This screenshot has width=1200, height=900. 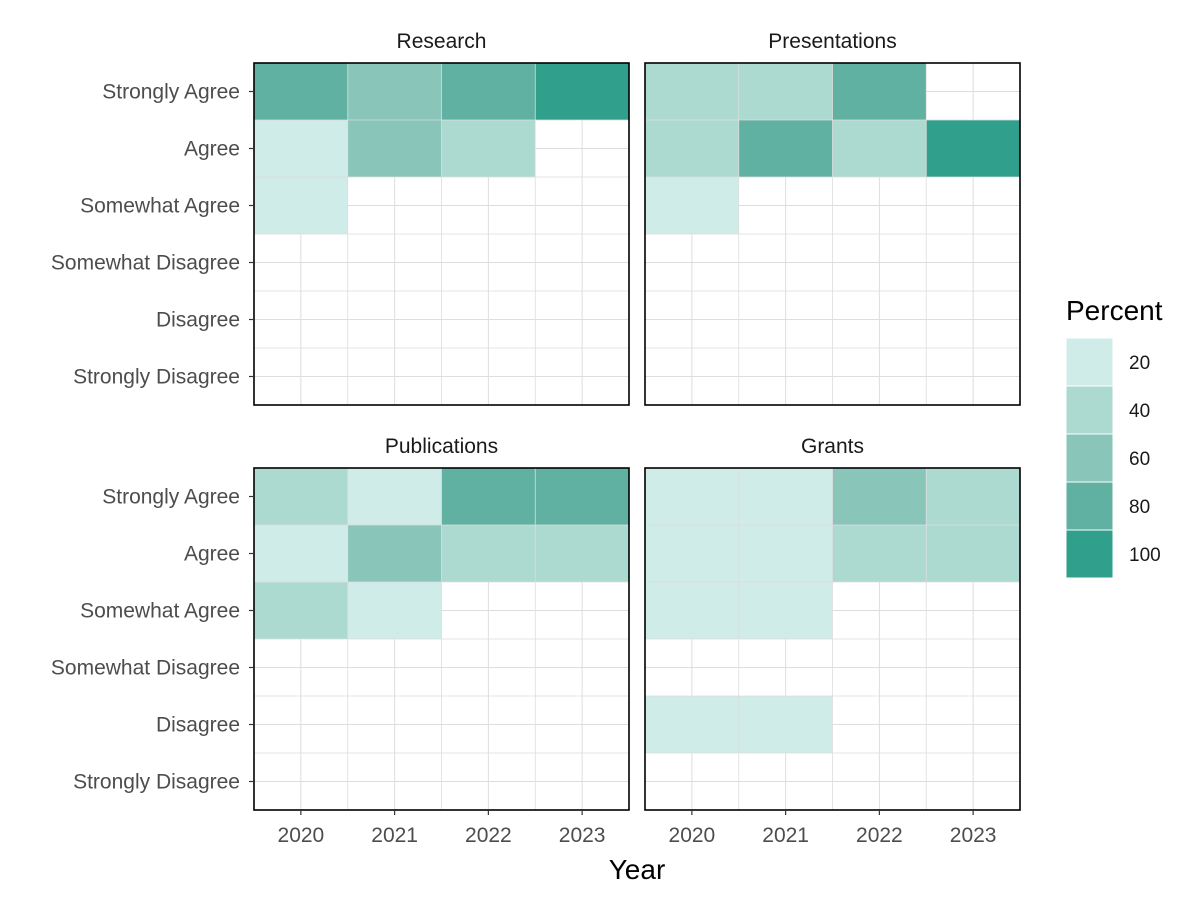 I want to click on facet-title: Grants, so click(x=832, y=446).